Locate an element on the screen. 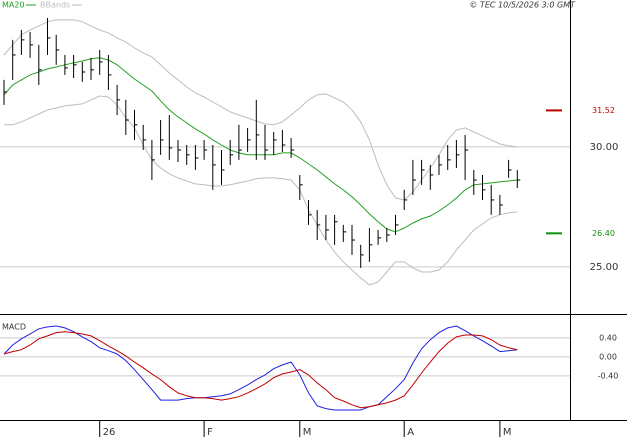 The height and width of the screenshot is (440, 627). legend-label: MA20 is located at coordinates (13, 5).